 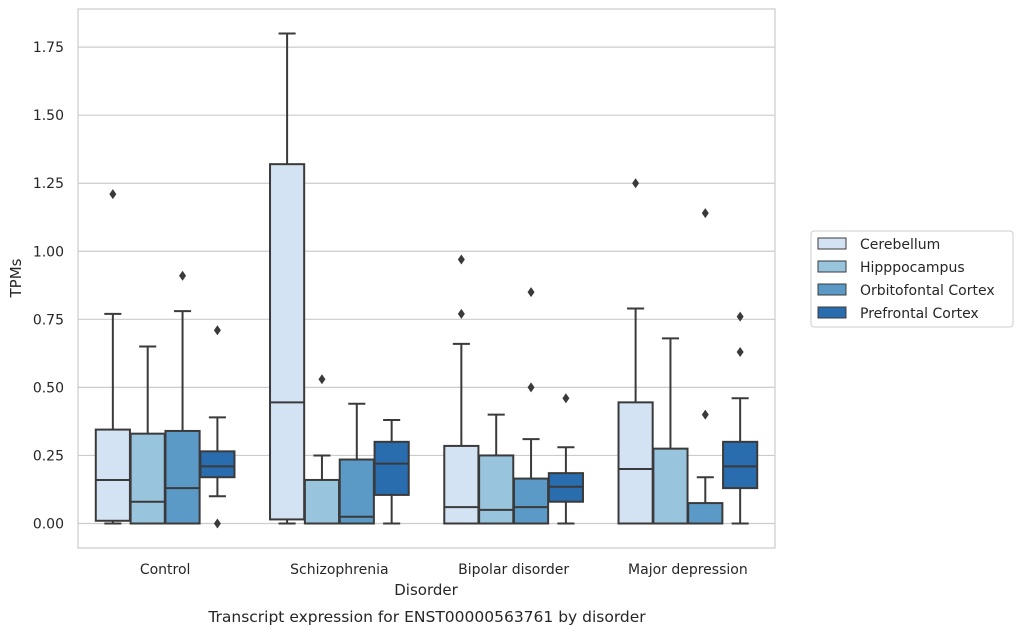 What do you see at coordinates (688, 570) in the screenshot?
I see `x-tick-label: Major depression` at bounding box center [688, 570].